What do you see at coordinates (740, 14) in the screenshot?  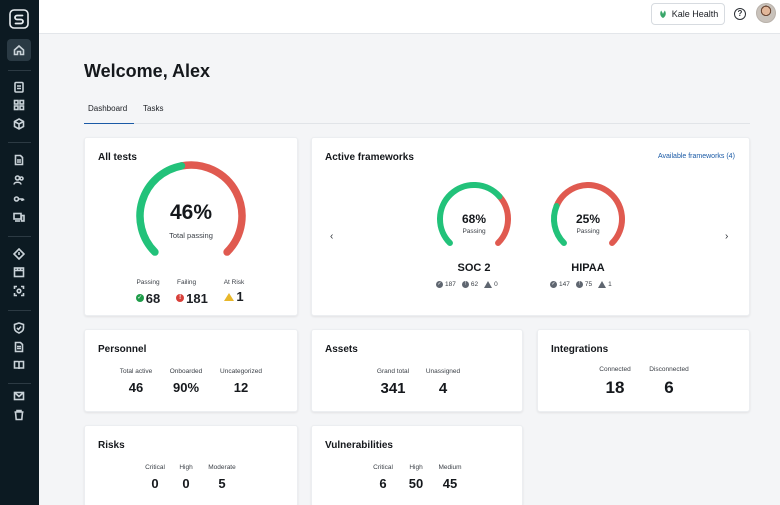 I see `help-icon: ?` at bounding box center [740, 14].